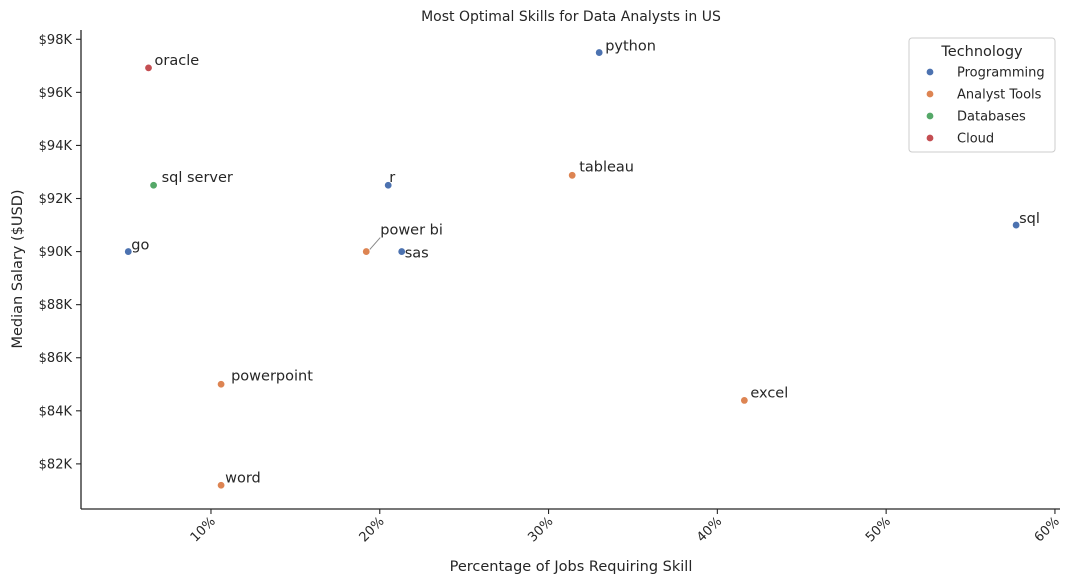  I want to click on legend-entries: Programming Analyst Tools Databases Cloud, so click(985, 106).